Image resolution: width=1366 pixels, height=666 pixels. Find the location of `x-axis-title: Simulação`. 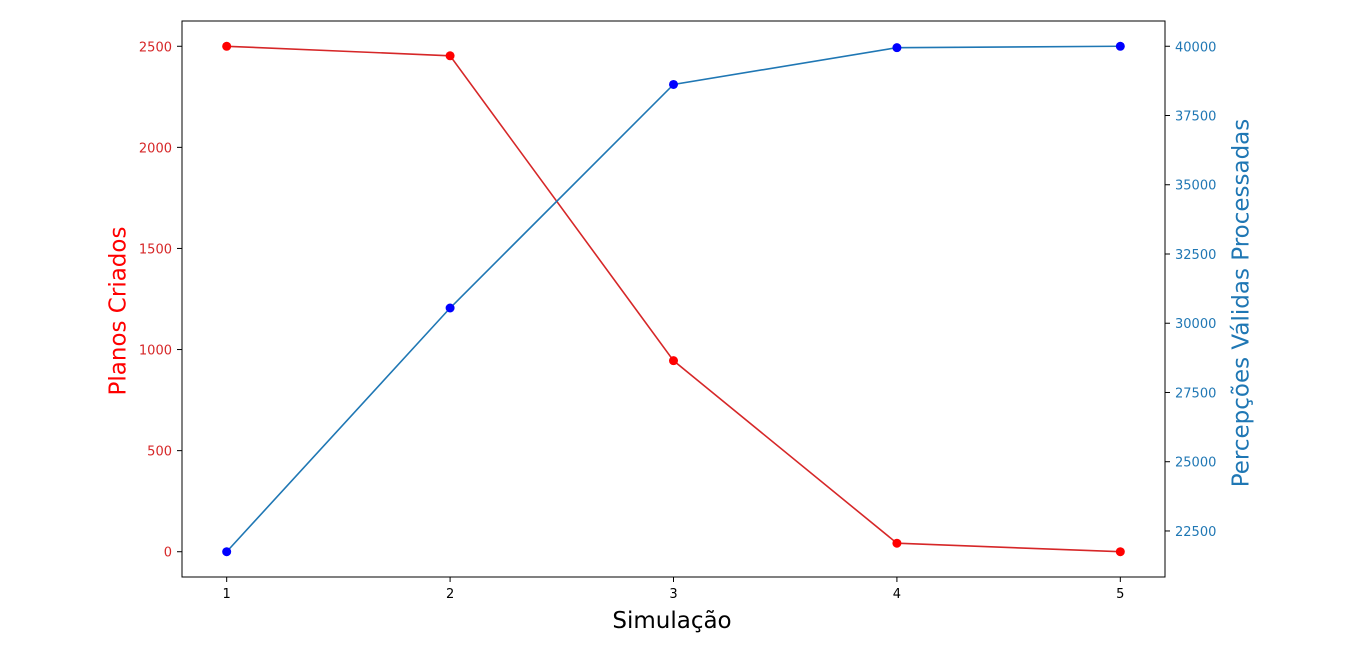

x-axis-title: Simulação is located at coordinates (671, 621).